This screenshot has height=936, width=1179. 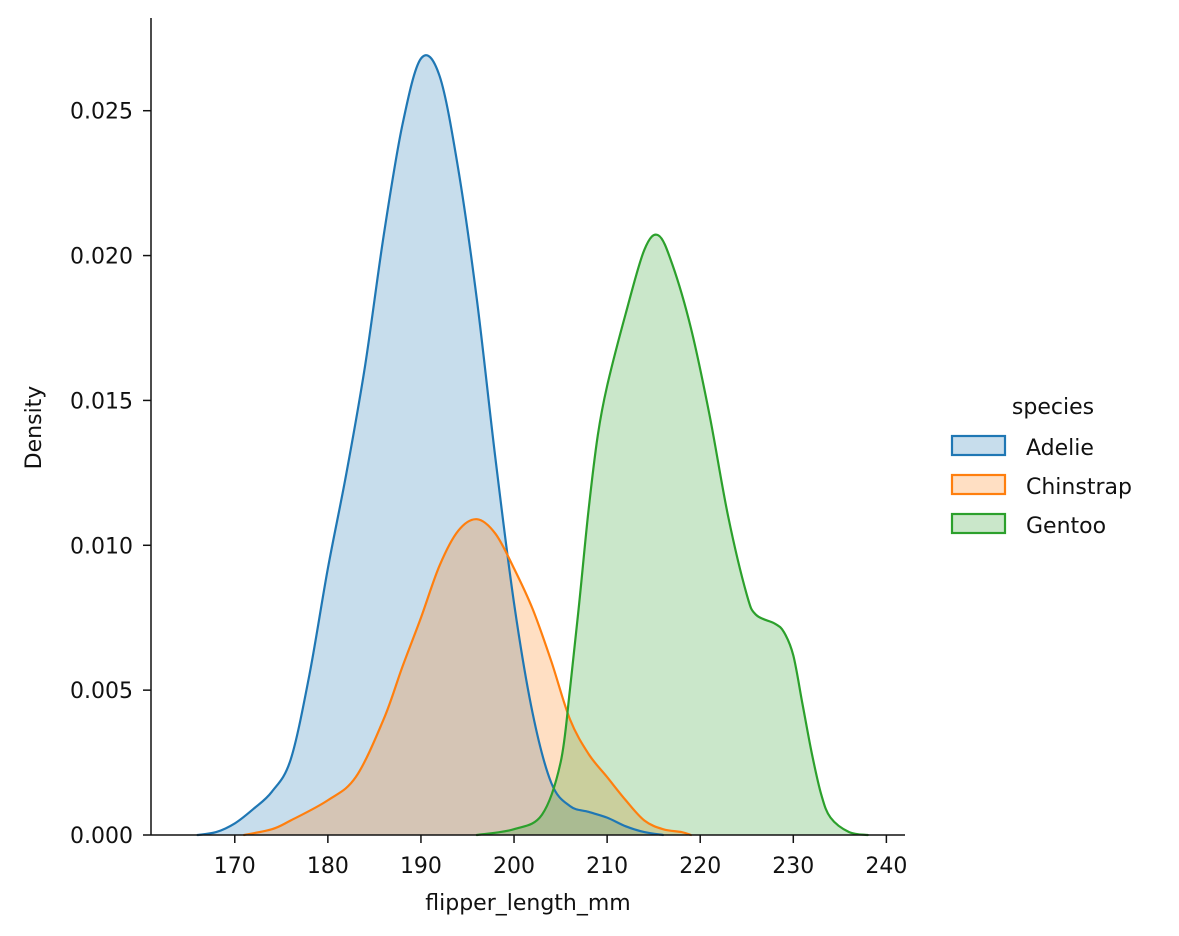 I want to click on x-tick-label: 190, so click(x=421, y=866).